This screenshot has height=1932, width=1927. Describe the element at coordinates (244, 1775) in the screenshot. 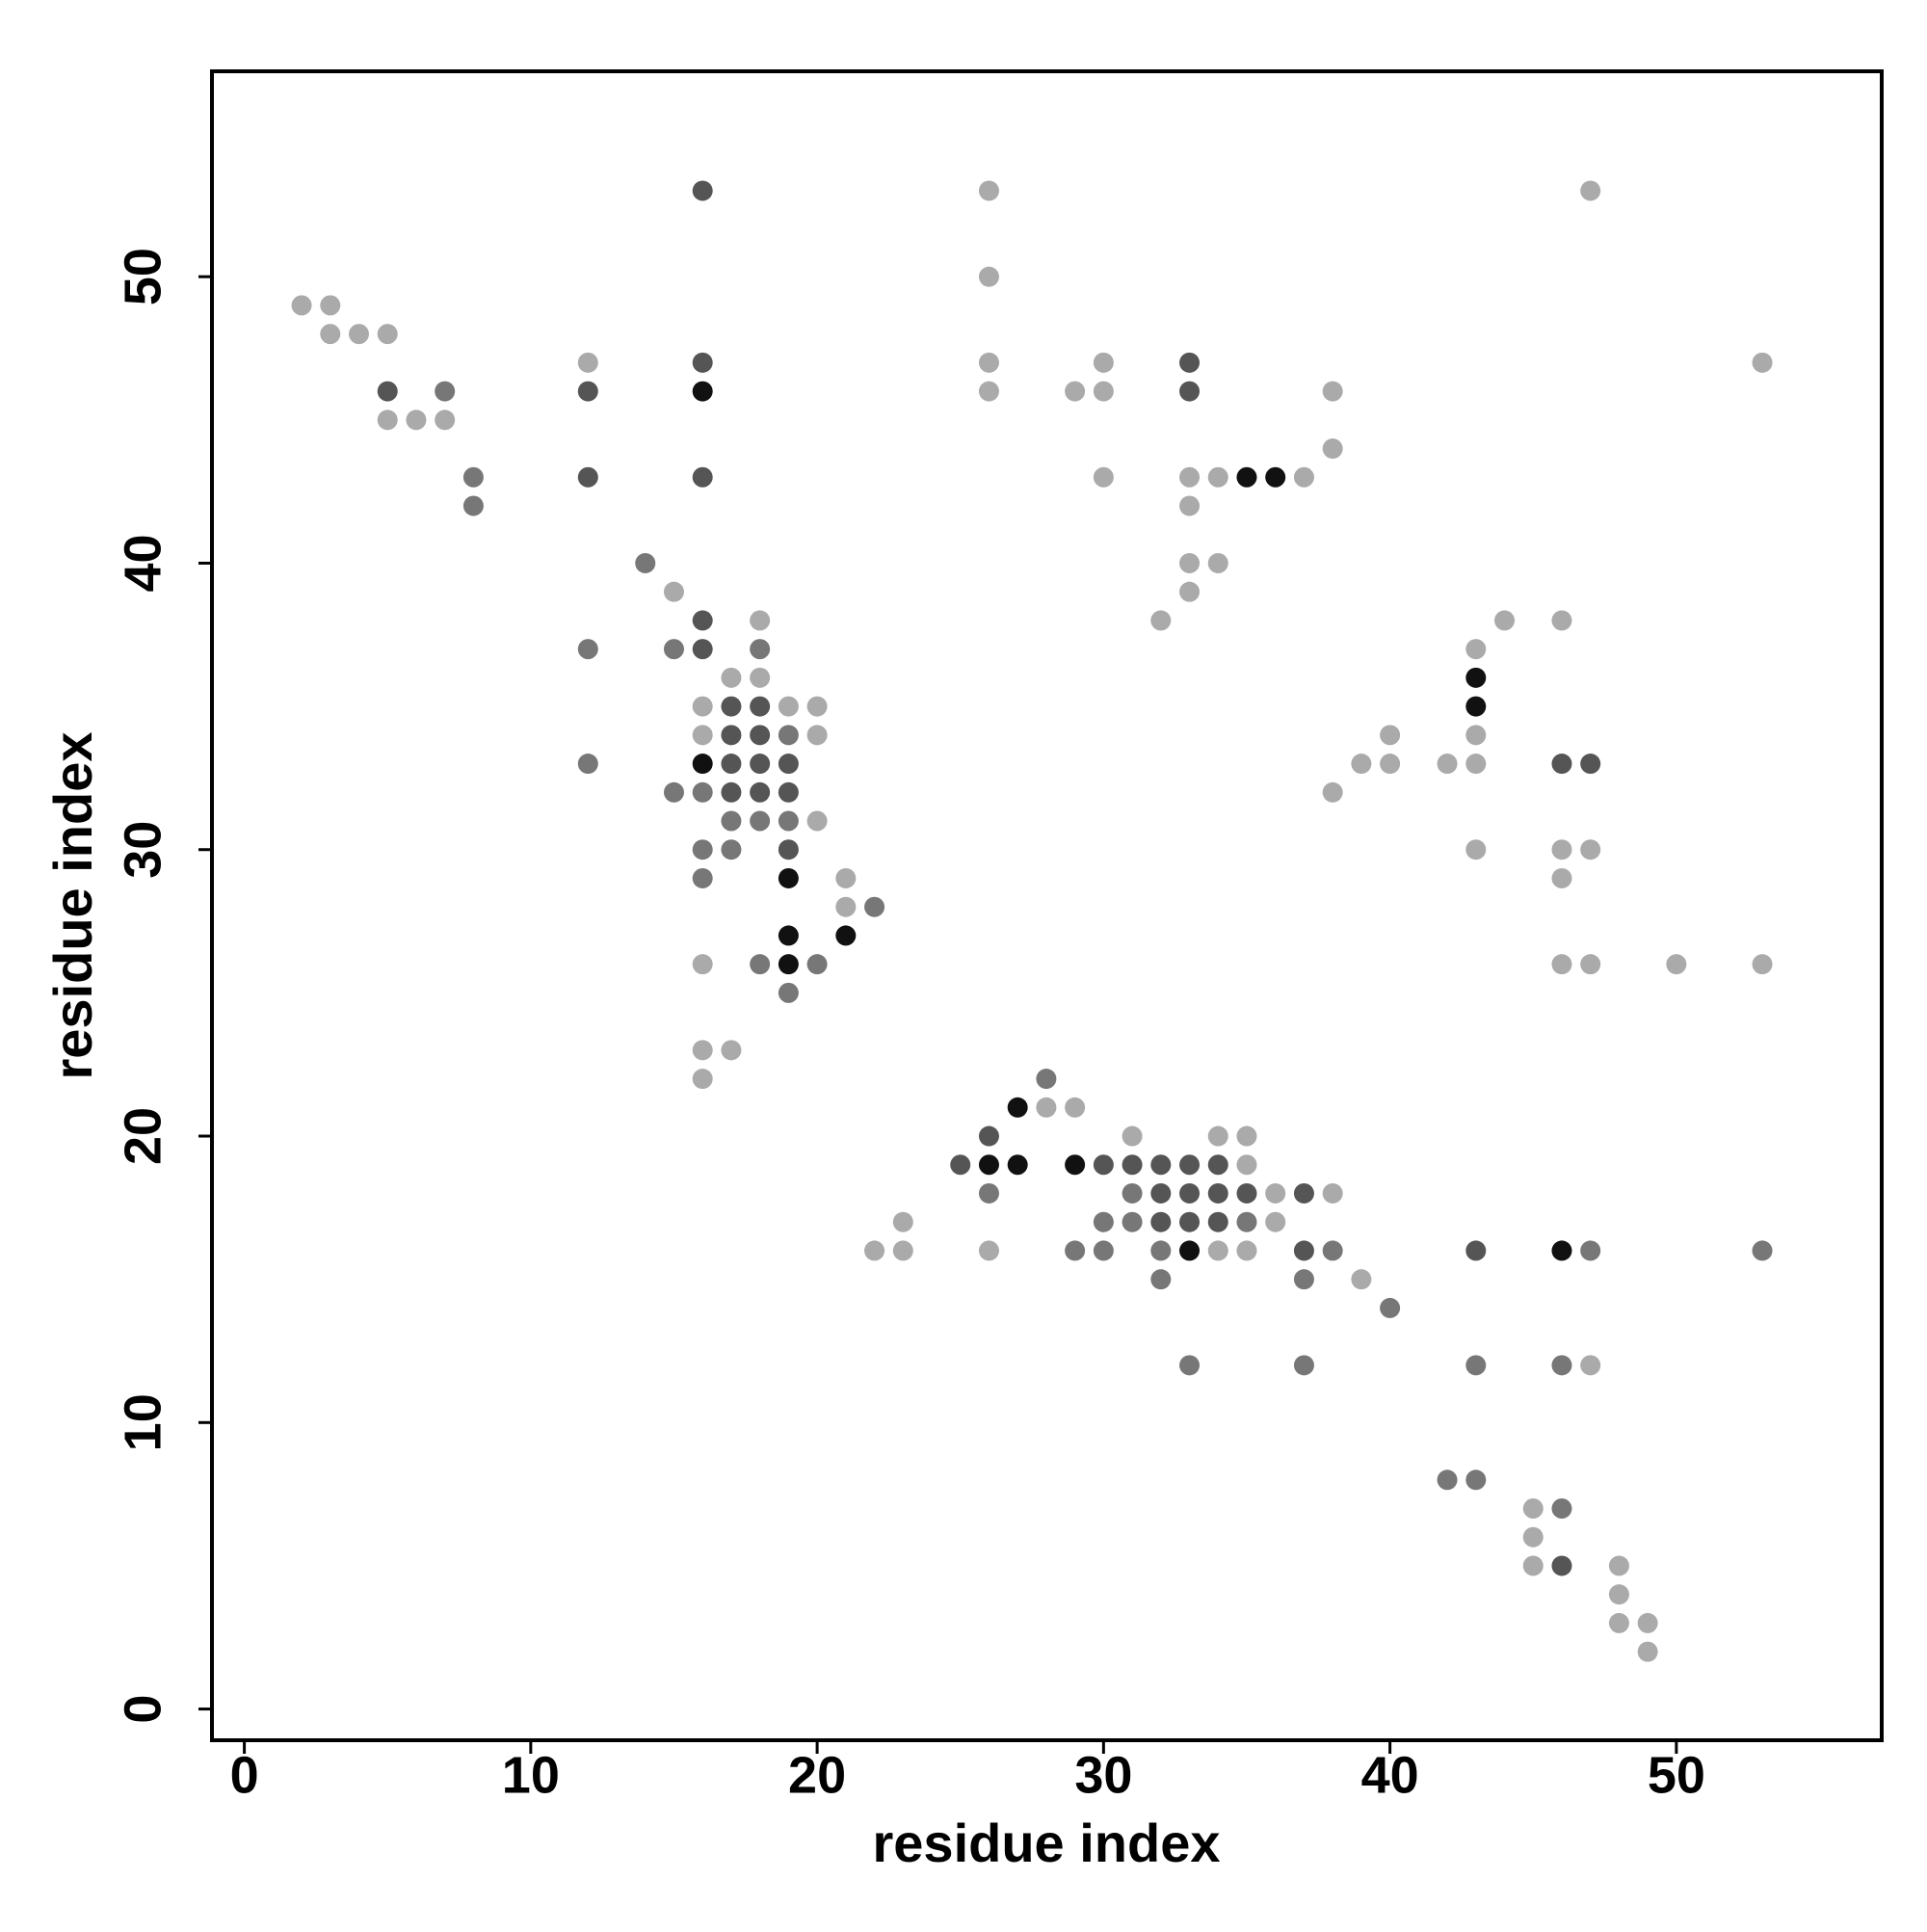

I see `x-tick-label: 0` at that location.